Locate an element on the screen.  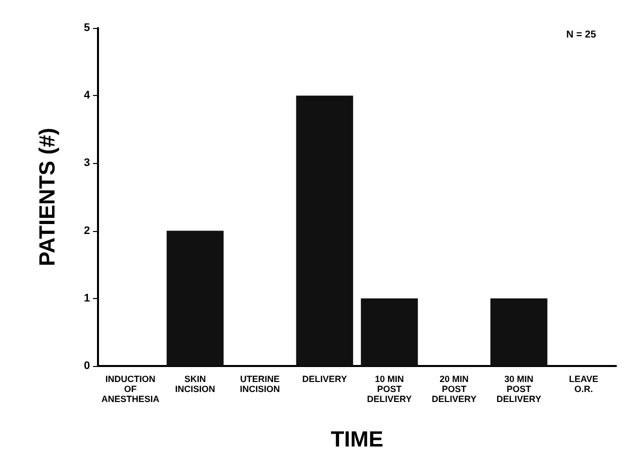
annotation: N = 25 is located at coordinates (581, 35).